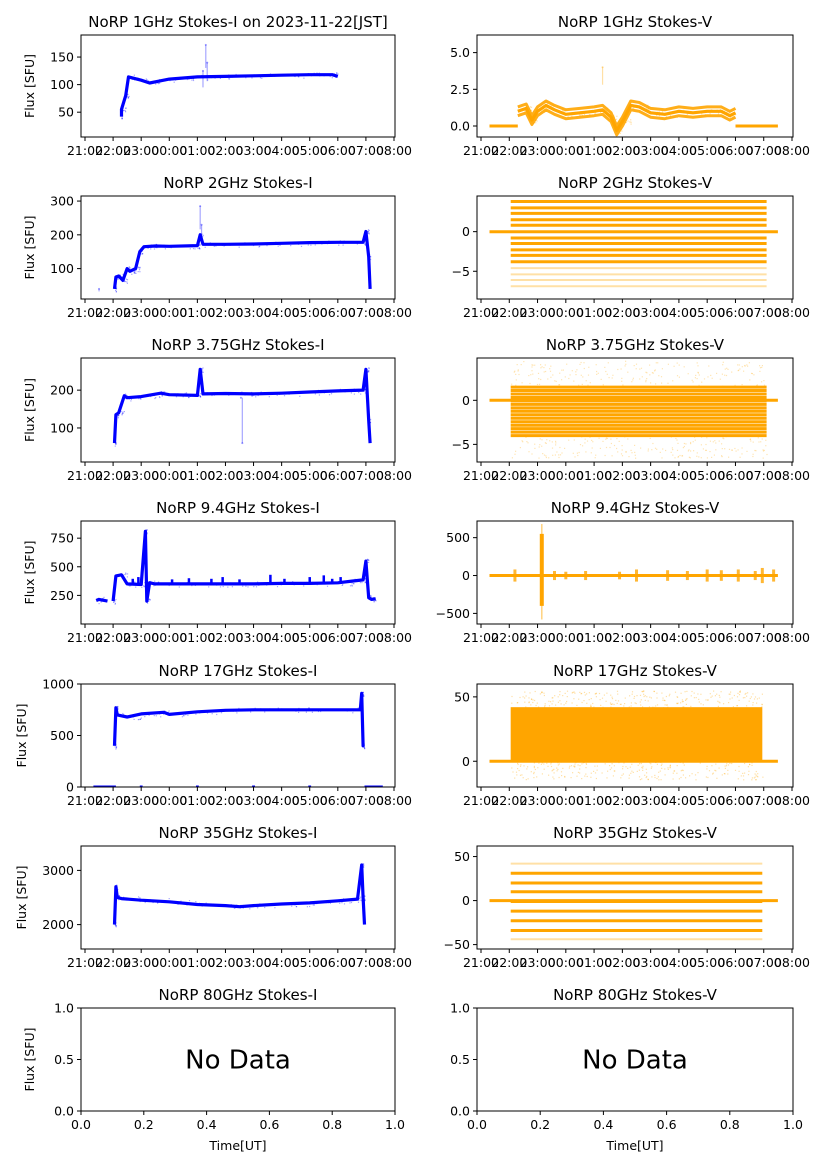  I want to click on y-tick-label: 750, so click(62, 538).